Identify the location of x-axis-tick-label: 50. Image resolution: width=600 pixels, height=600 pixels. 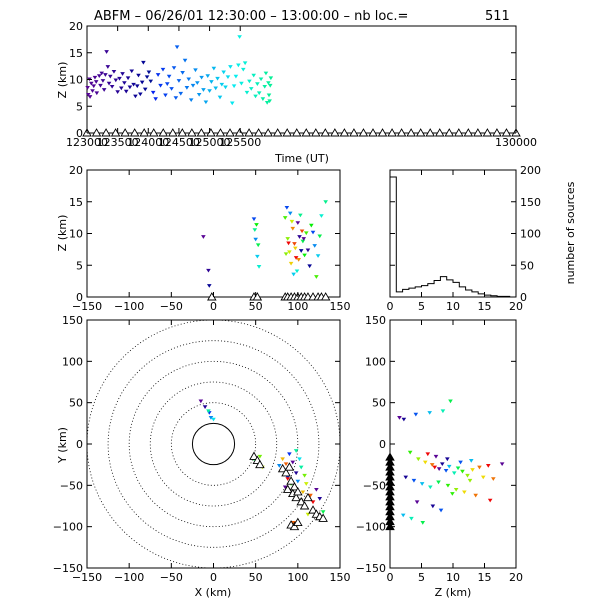
(256, 577).